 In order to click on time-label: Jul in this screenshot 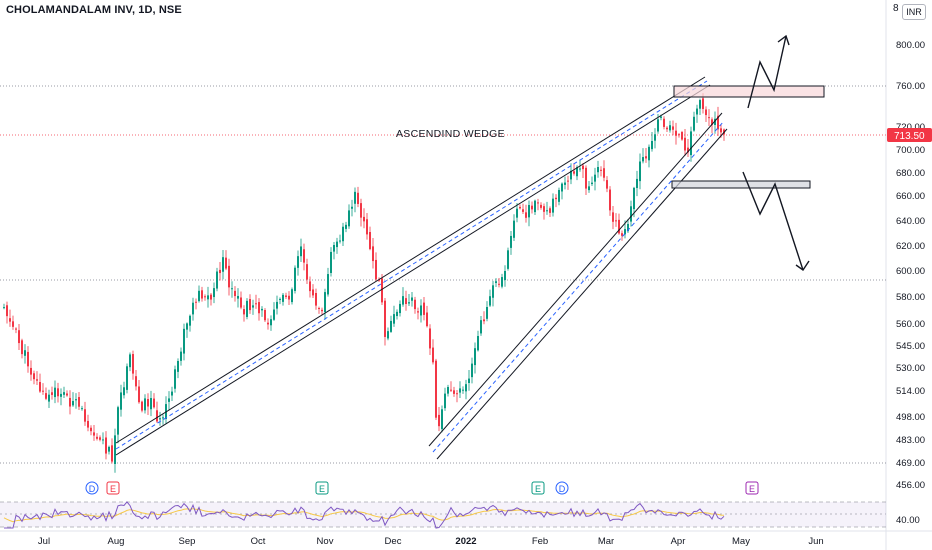, I will do `click(44, 541)`.